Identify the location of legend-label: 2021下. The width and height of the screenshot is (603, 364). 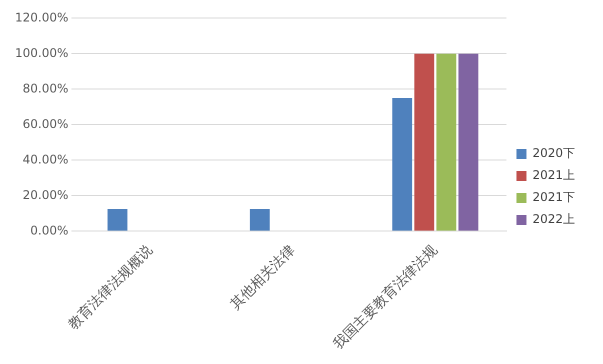
(554, 197).